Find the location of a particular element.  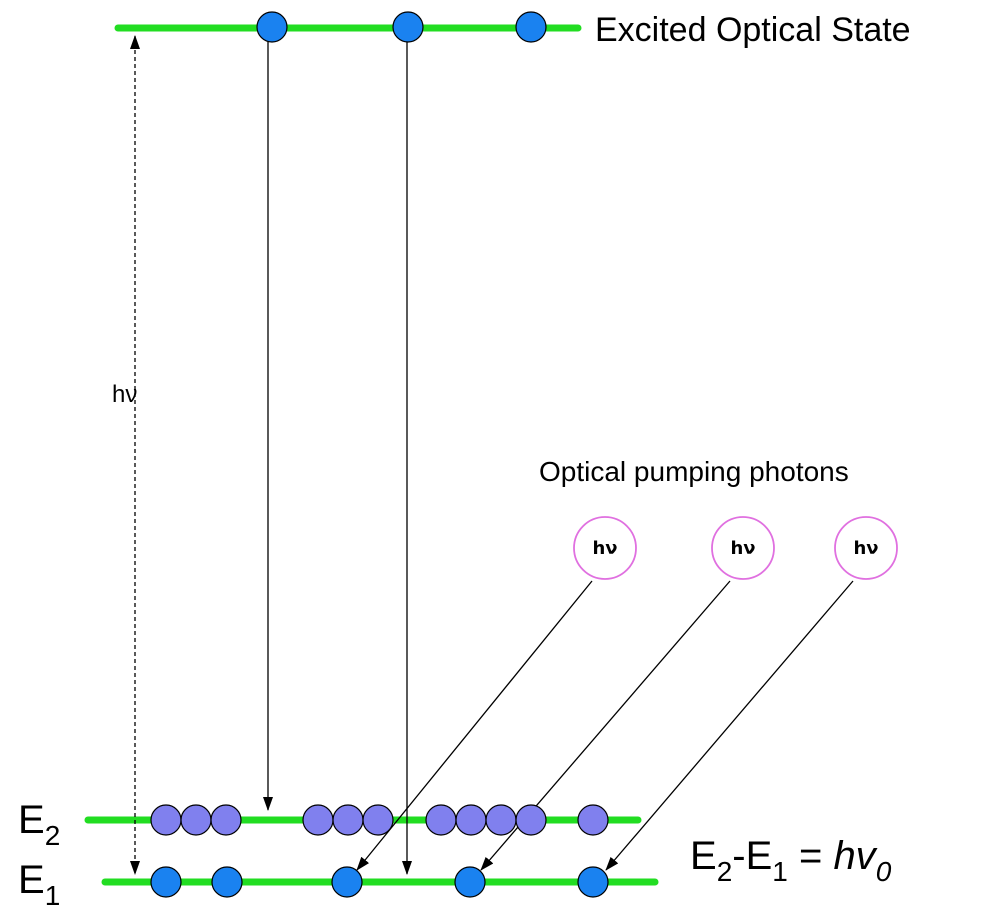

energy-equation: E2-E1 = hv0 is located at coordinates (791, 860).